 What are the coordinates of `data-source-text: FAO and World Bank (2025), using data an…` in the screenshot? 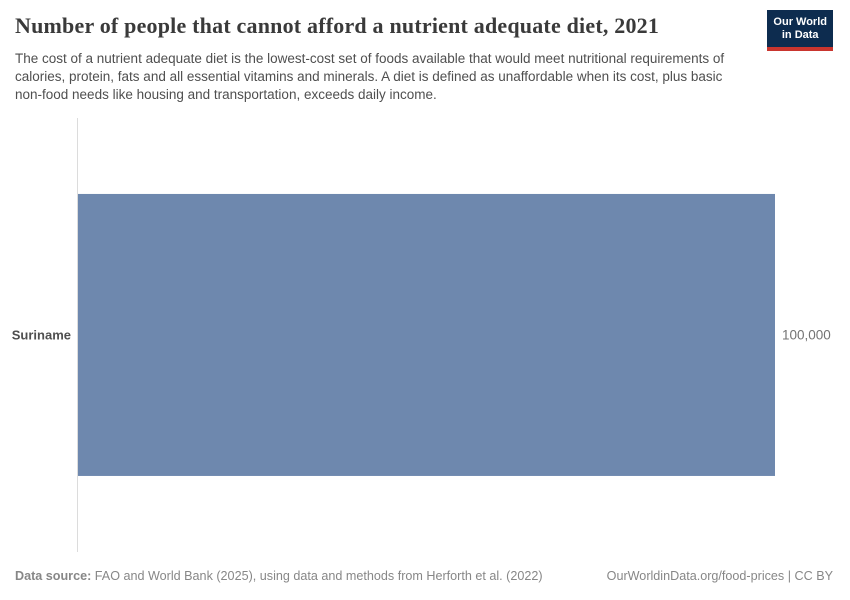 It's located at (318, 576).